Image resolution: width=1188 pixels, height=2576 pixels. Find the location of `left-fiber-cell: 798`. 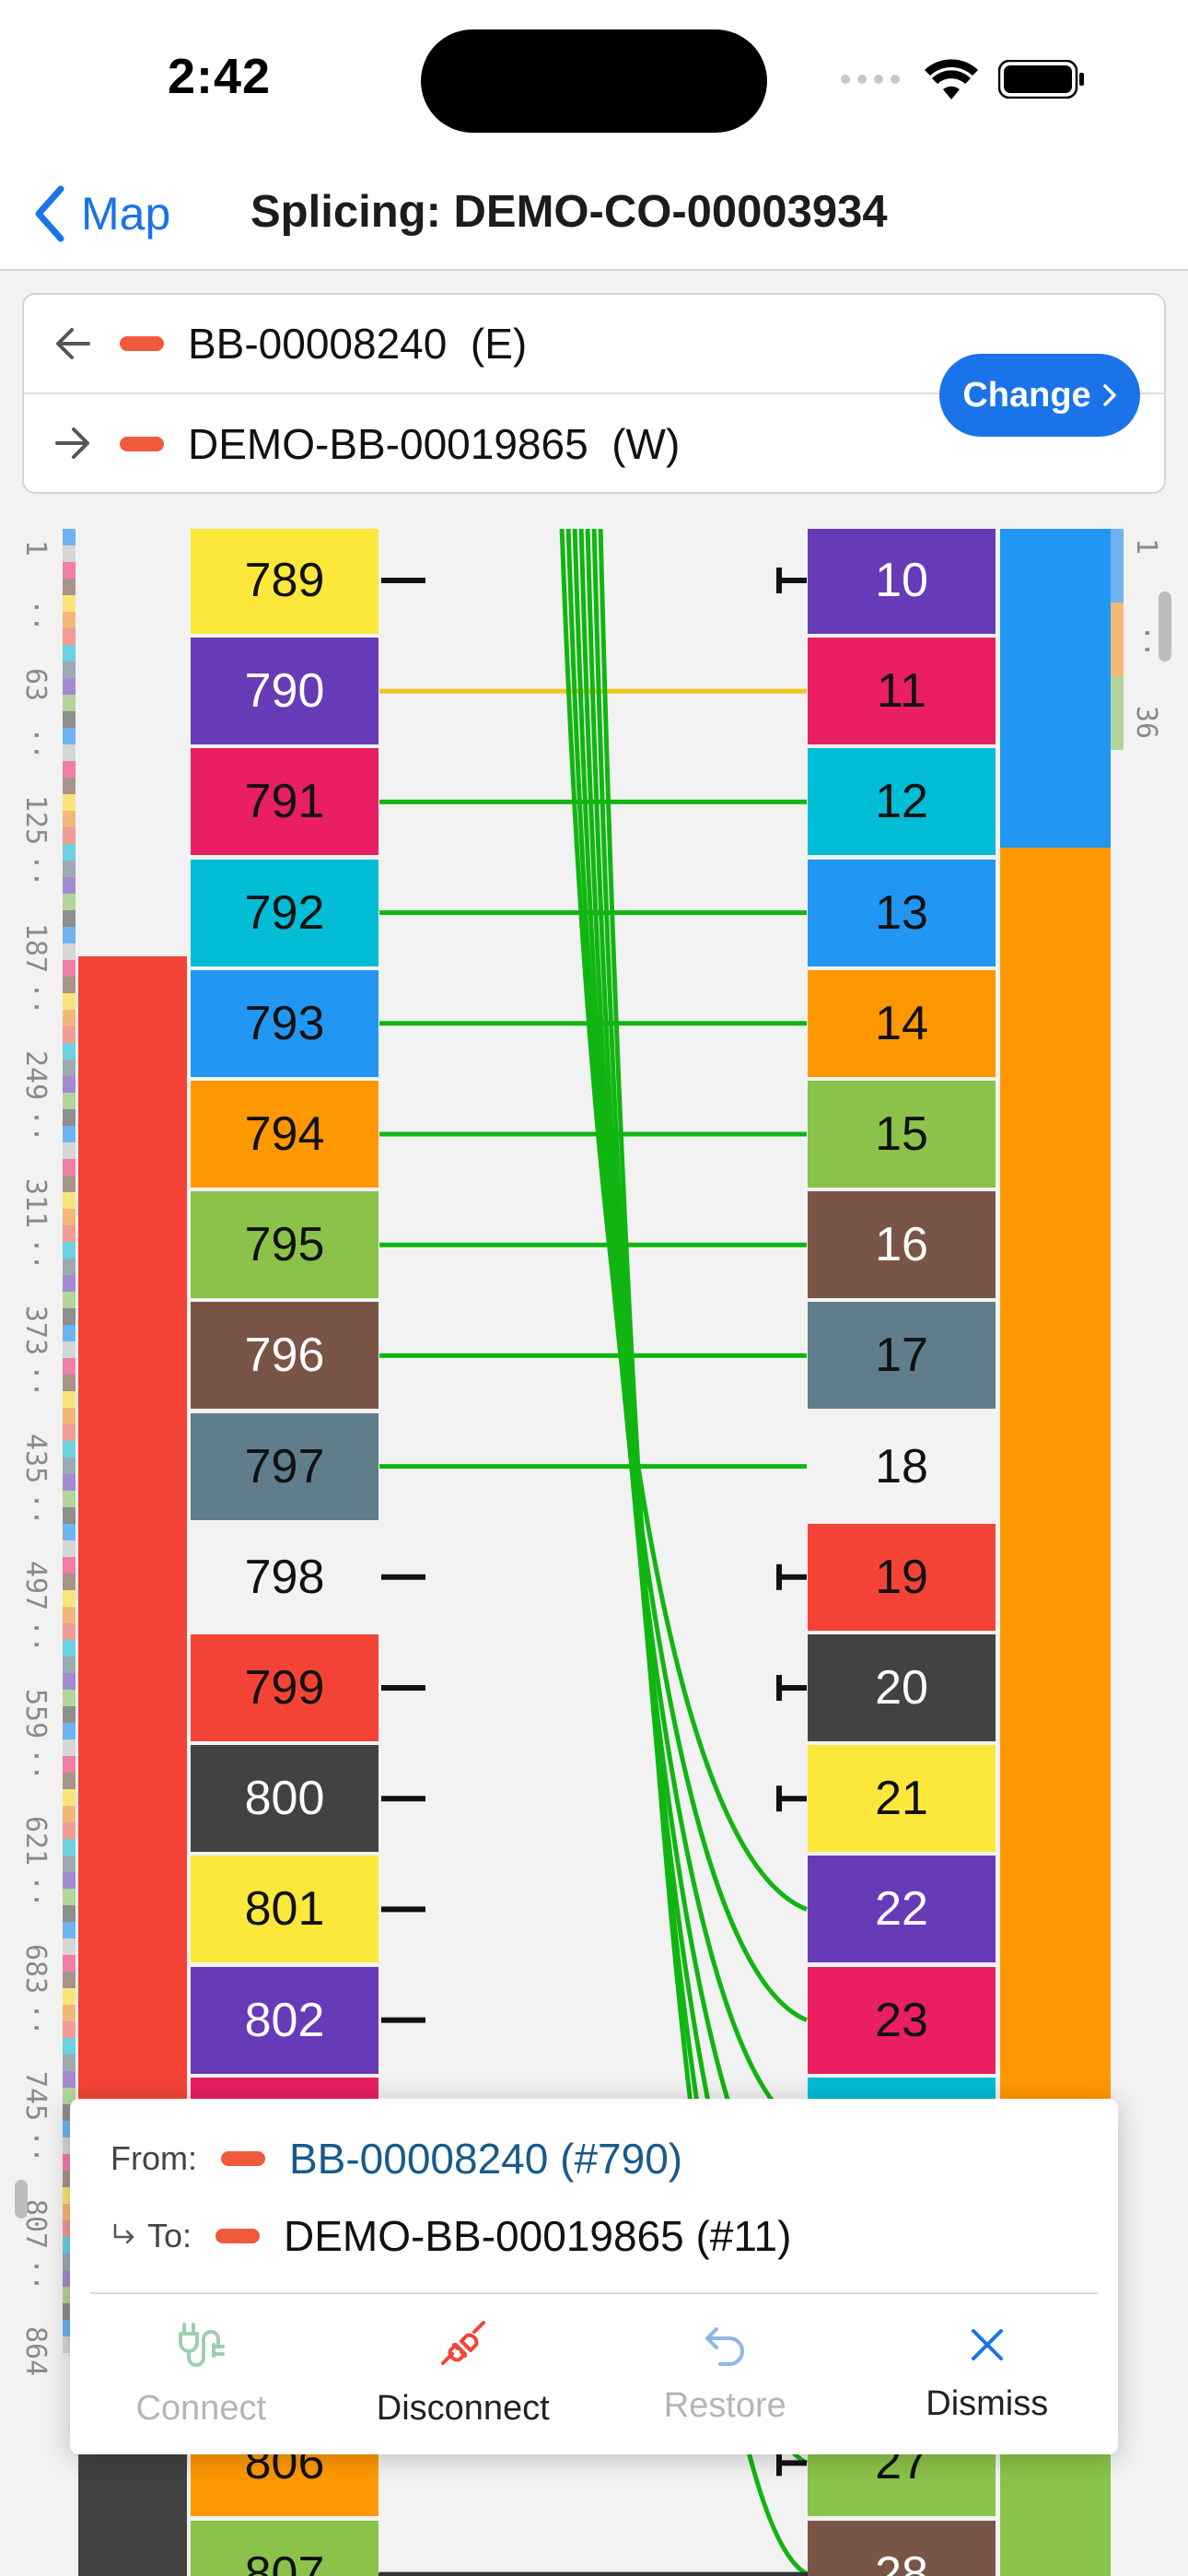

left-fiber-cell: 798 is located at coordinates (285, 1577).